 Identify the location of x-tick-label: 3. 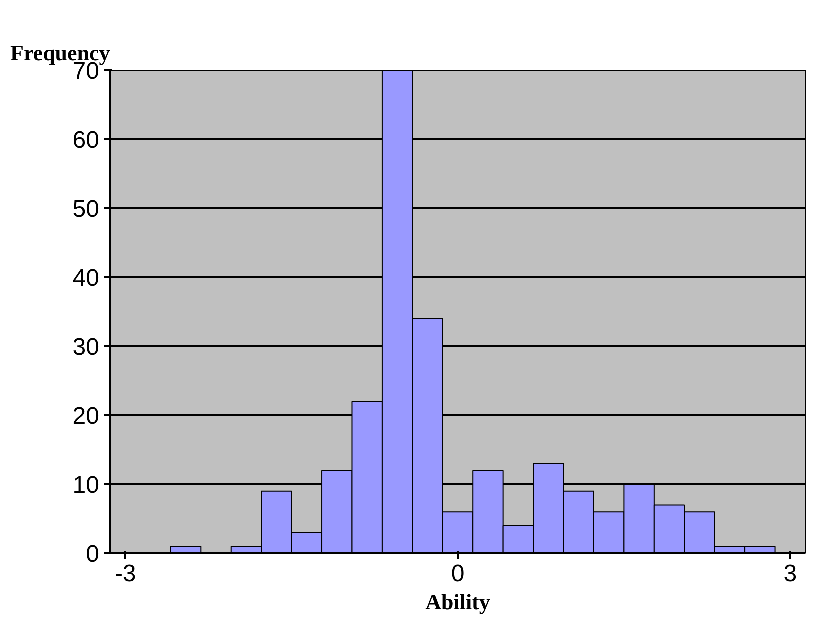
(791, 574).